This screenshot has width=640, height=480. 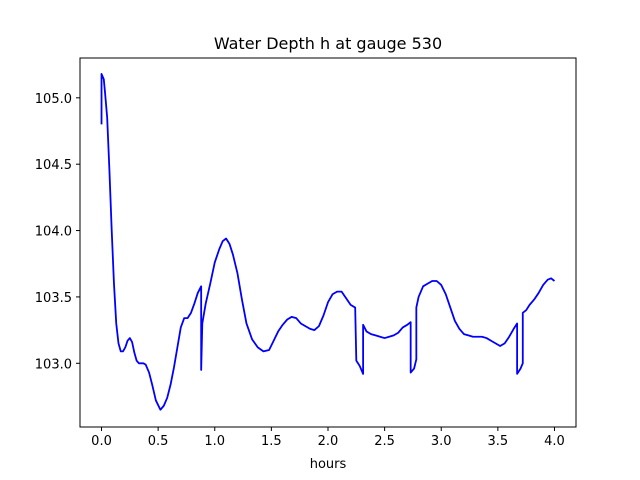 What do you see at coordinates (554, 441) in the screenshot?
I see `x-tick-label: 4.0` at bounding box center [554, 441].